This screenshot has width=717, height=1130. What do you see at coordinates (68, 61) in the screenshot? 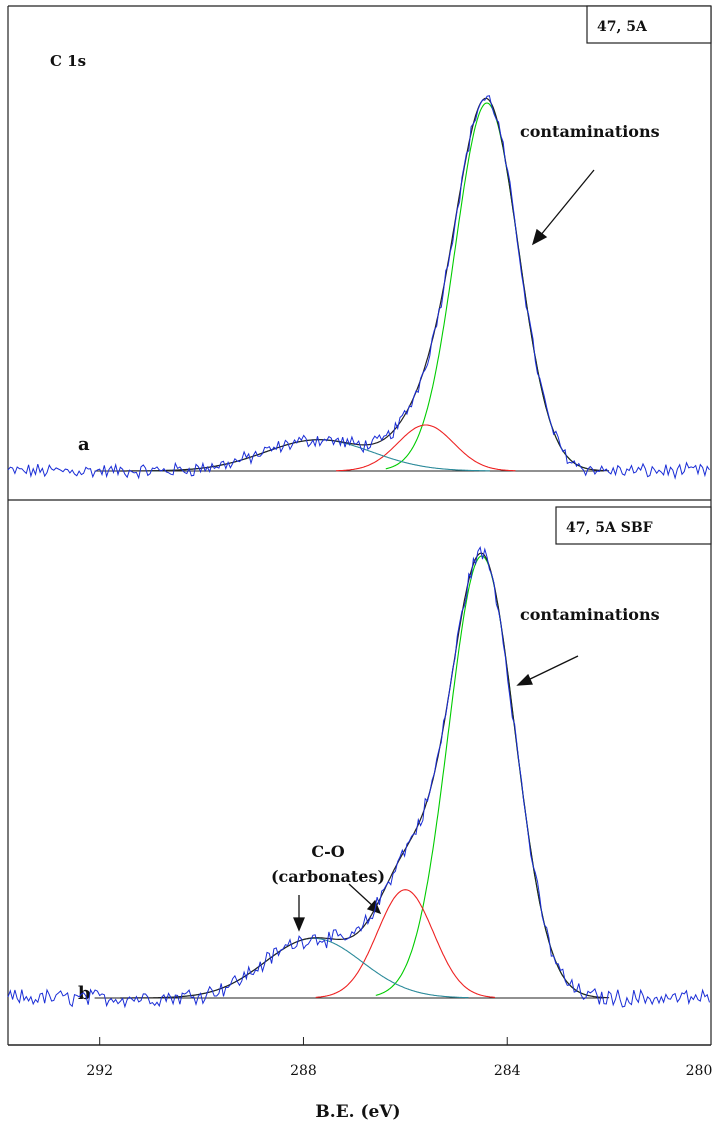
I see `core-level-label: C 1s` at bounding box center [68, 61].